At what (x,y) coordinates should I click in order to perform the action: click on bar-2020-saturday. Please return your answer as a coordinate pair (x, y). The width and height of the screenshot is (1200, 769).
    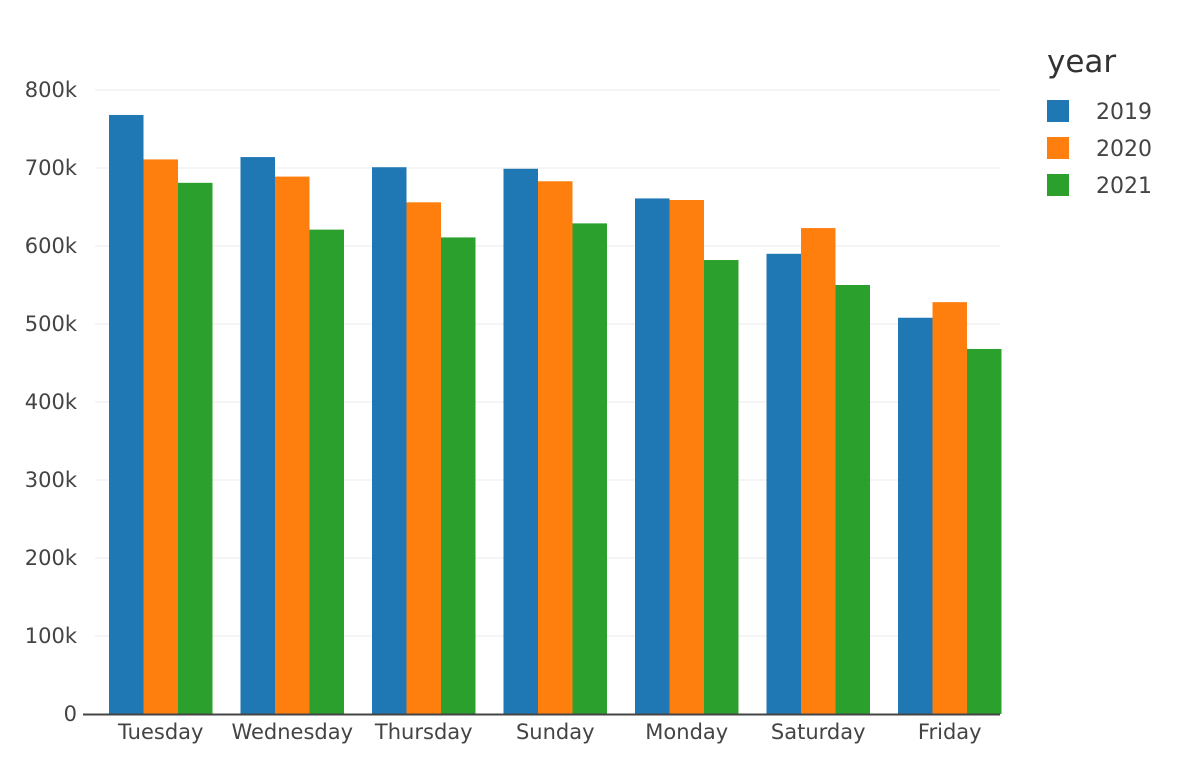
    Looking at the image, I should click on (818, 471).